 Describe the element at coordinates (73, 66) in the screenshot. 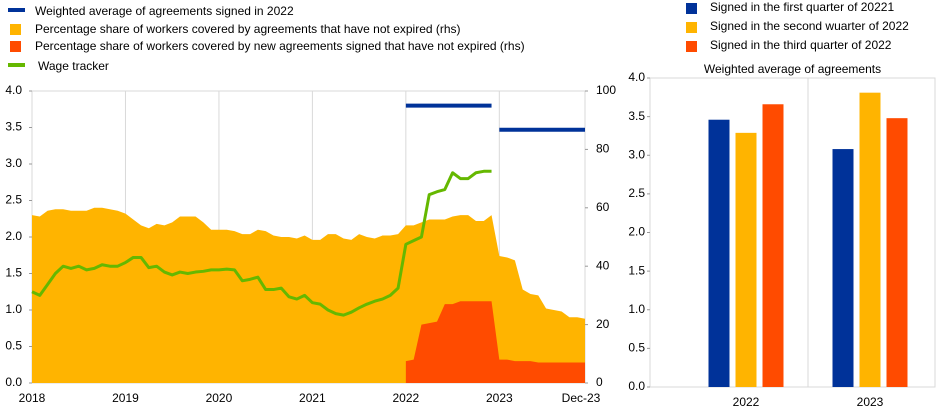

I see `legend-label: Wage tracker` at that location.